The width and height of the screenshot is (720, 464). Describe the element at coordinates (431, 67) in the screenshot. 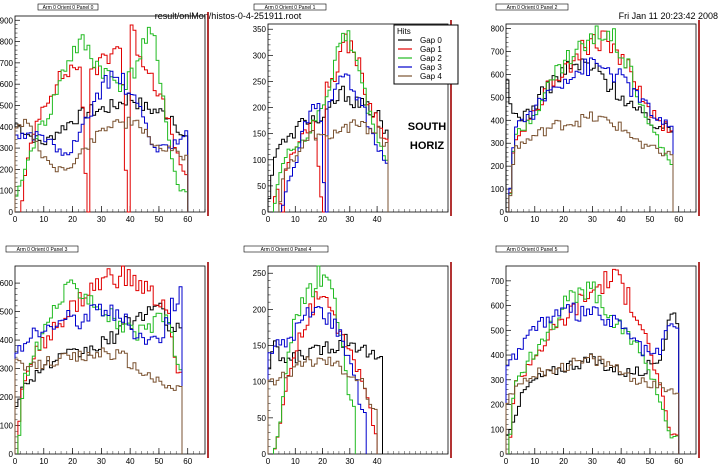

I see `legend-entry: Gap 3` at that location.